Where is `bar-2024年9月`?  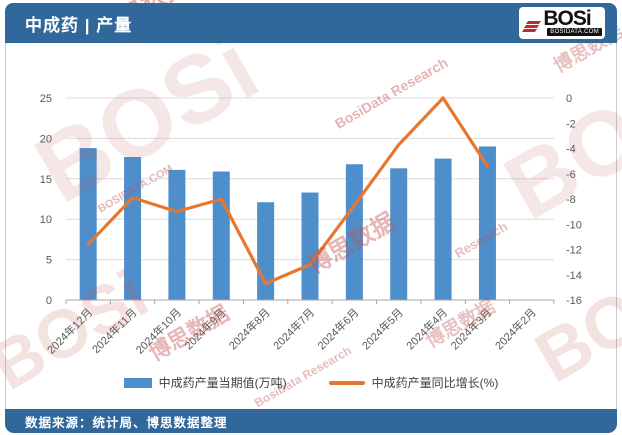
bar-2024年9月 is located at coordinates (221, 235).